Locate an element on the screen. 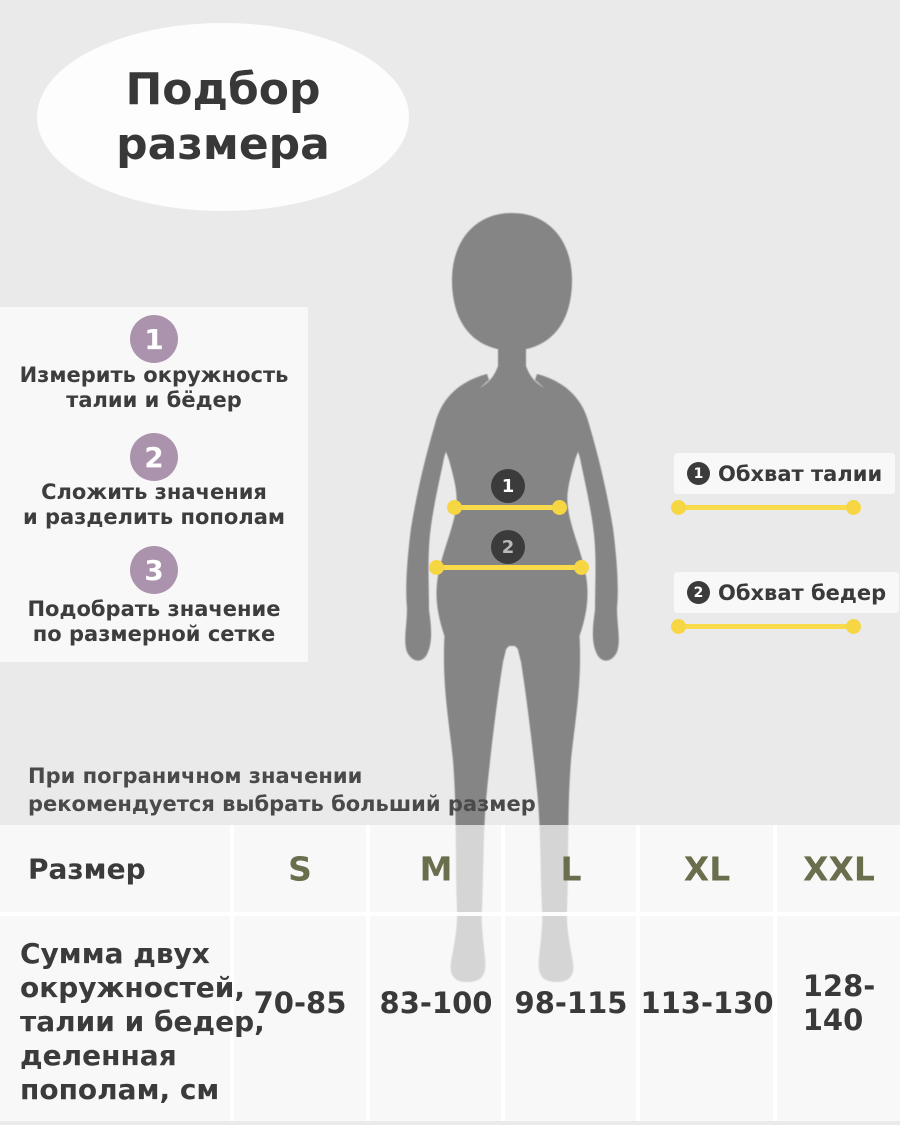  waist-marker-badge: 1 is located at coordinates (508, 486).